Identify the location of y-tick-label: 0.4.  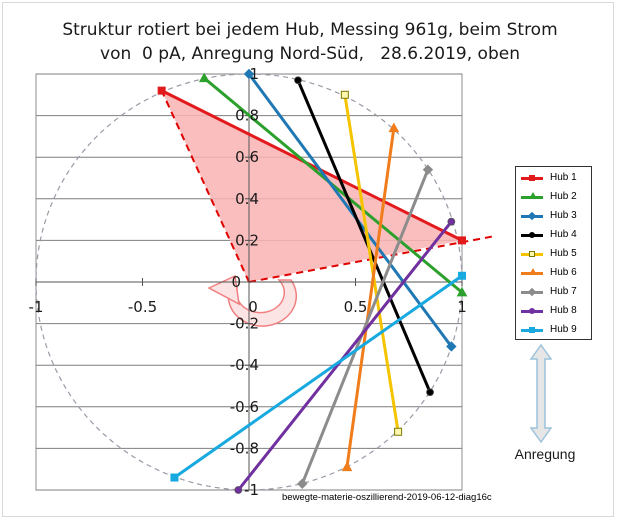
(247, 199).